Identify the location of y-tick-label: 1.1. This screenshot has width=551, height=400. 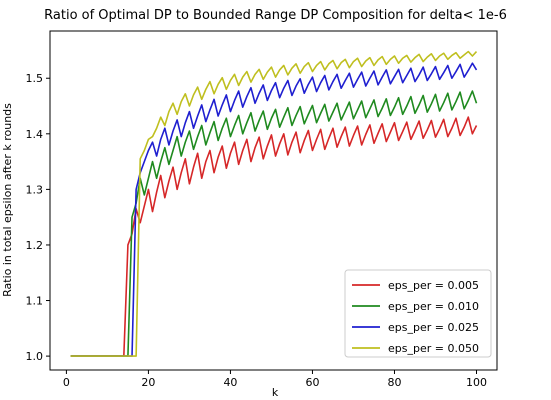
(35, 301).